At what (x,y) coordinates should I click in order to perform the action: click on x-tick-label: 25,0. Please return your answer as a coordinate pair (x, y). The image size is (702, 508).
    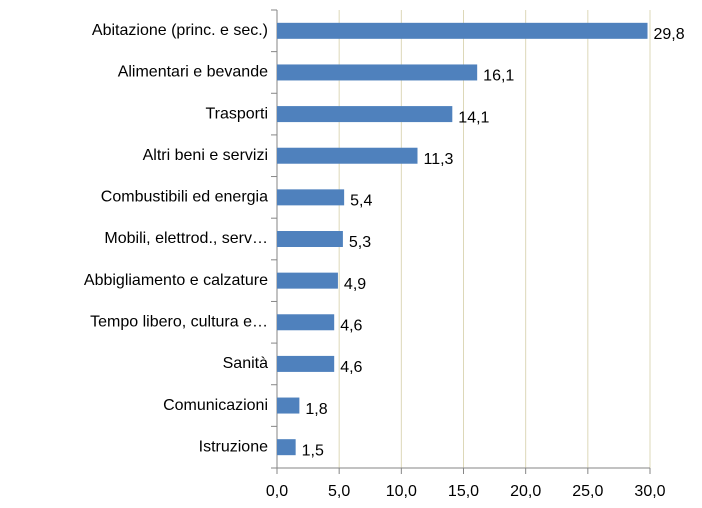
    Looking at the image, I should click on (587, 491).